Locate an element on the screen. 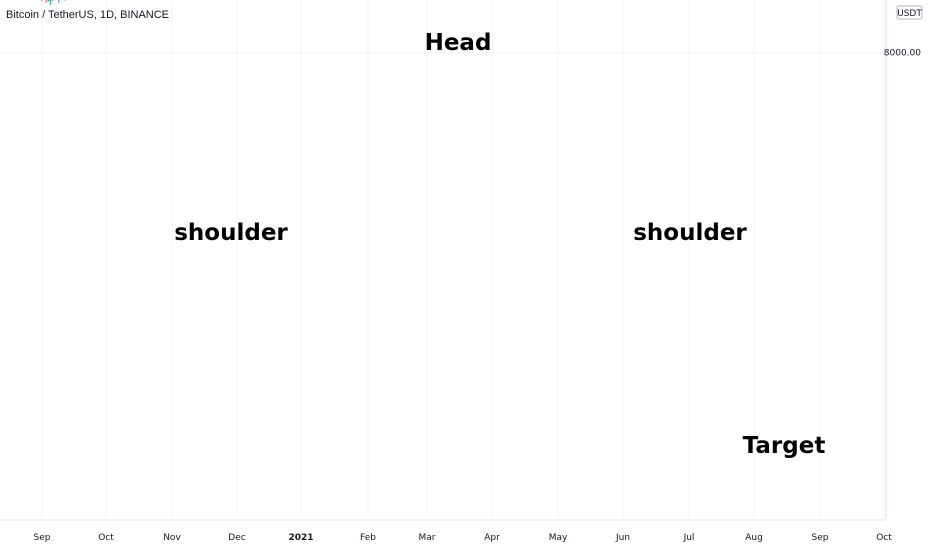 The image size is (932, 550). x-tick-label: Aug is located at coordinates (754, 538).